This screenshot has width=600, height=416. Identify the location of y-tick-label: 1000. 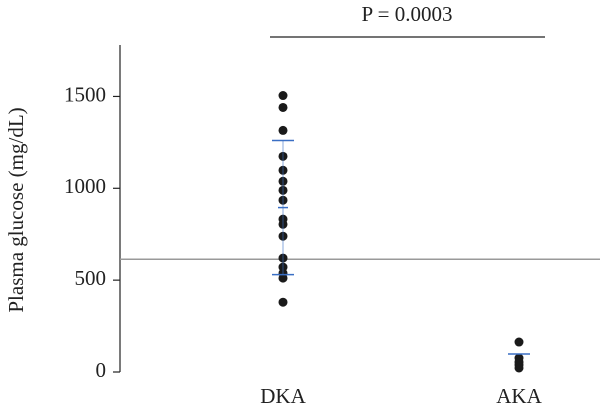
(85, 186).